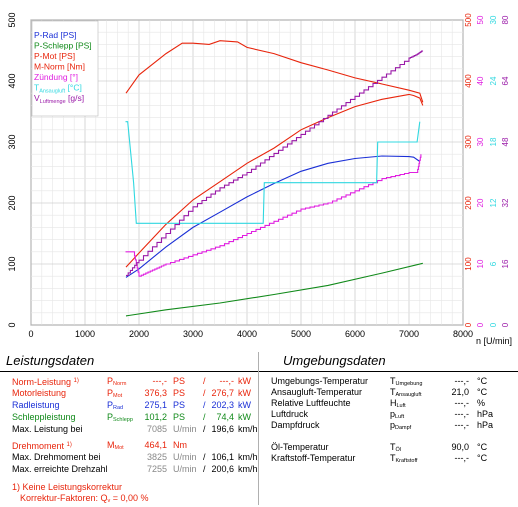 Image resolution: width=518 pixels, height=507 pixels. I want to click on right-axis-tick: 300, so click(468, 142).